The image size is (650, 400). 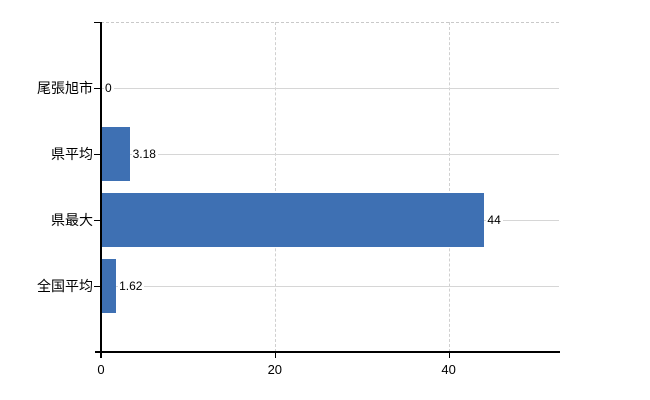 I want to click on category-label: 県最大, so click(x=72, y=220).